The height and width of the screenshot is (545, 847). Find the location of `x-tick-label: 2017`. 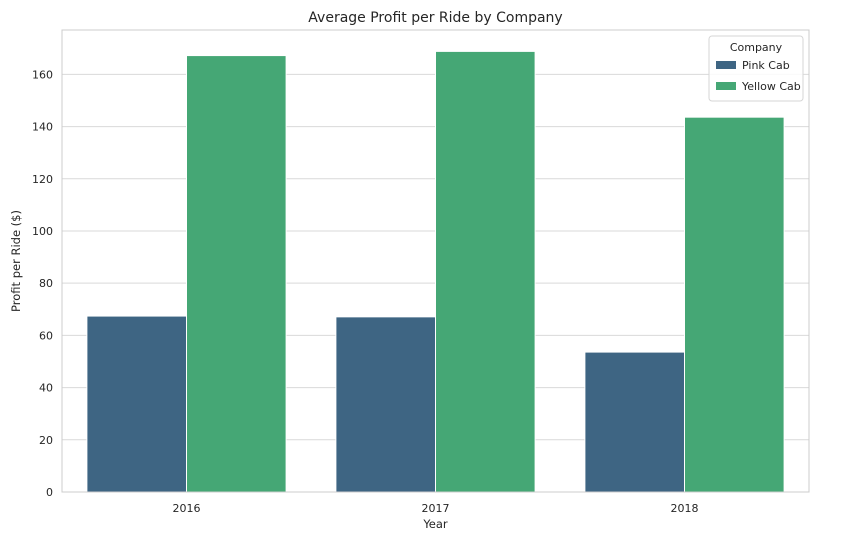

x-tick-label: 2017 is located at coordinates (436, 508).